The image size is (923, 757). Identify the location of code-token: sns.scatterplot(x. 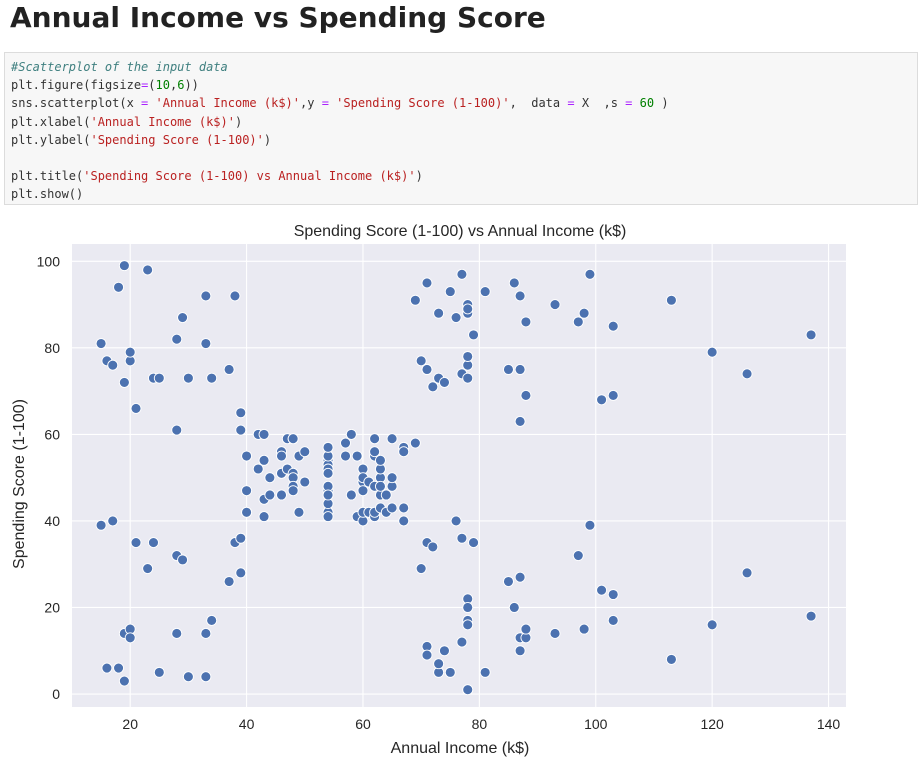
(76, 103).